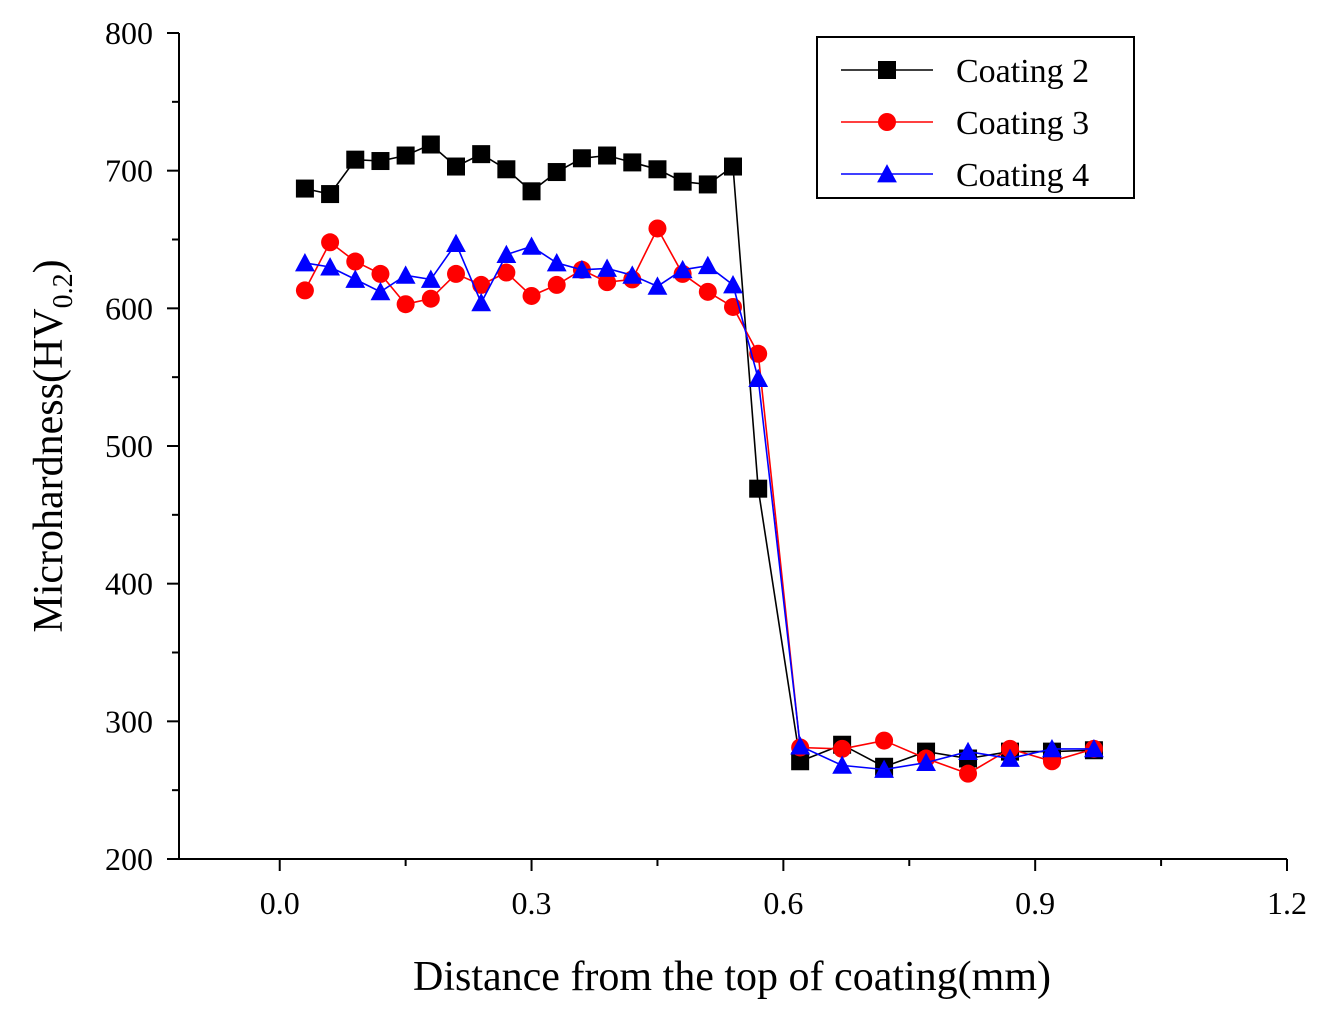  Describe the element at coordinates (1022, 175) in the screenshot. I see `legend-label: Coating 4` at that location.